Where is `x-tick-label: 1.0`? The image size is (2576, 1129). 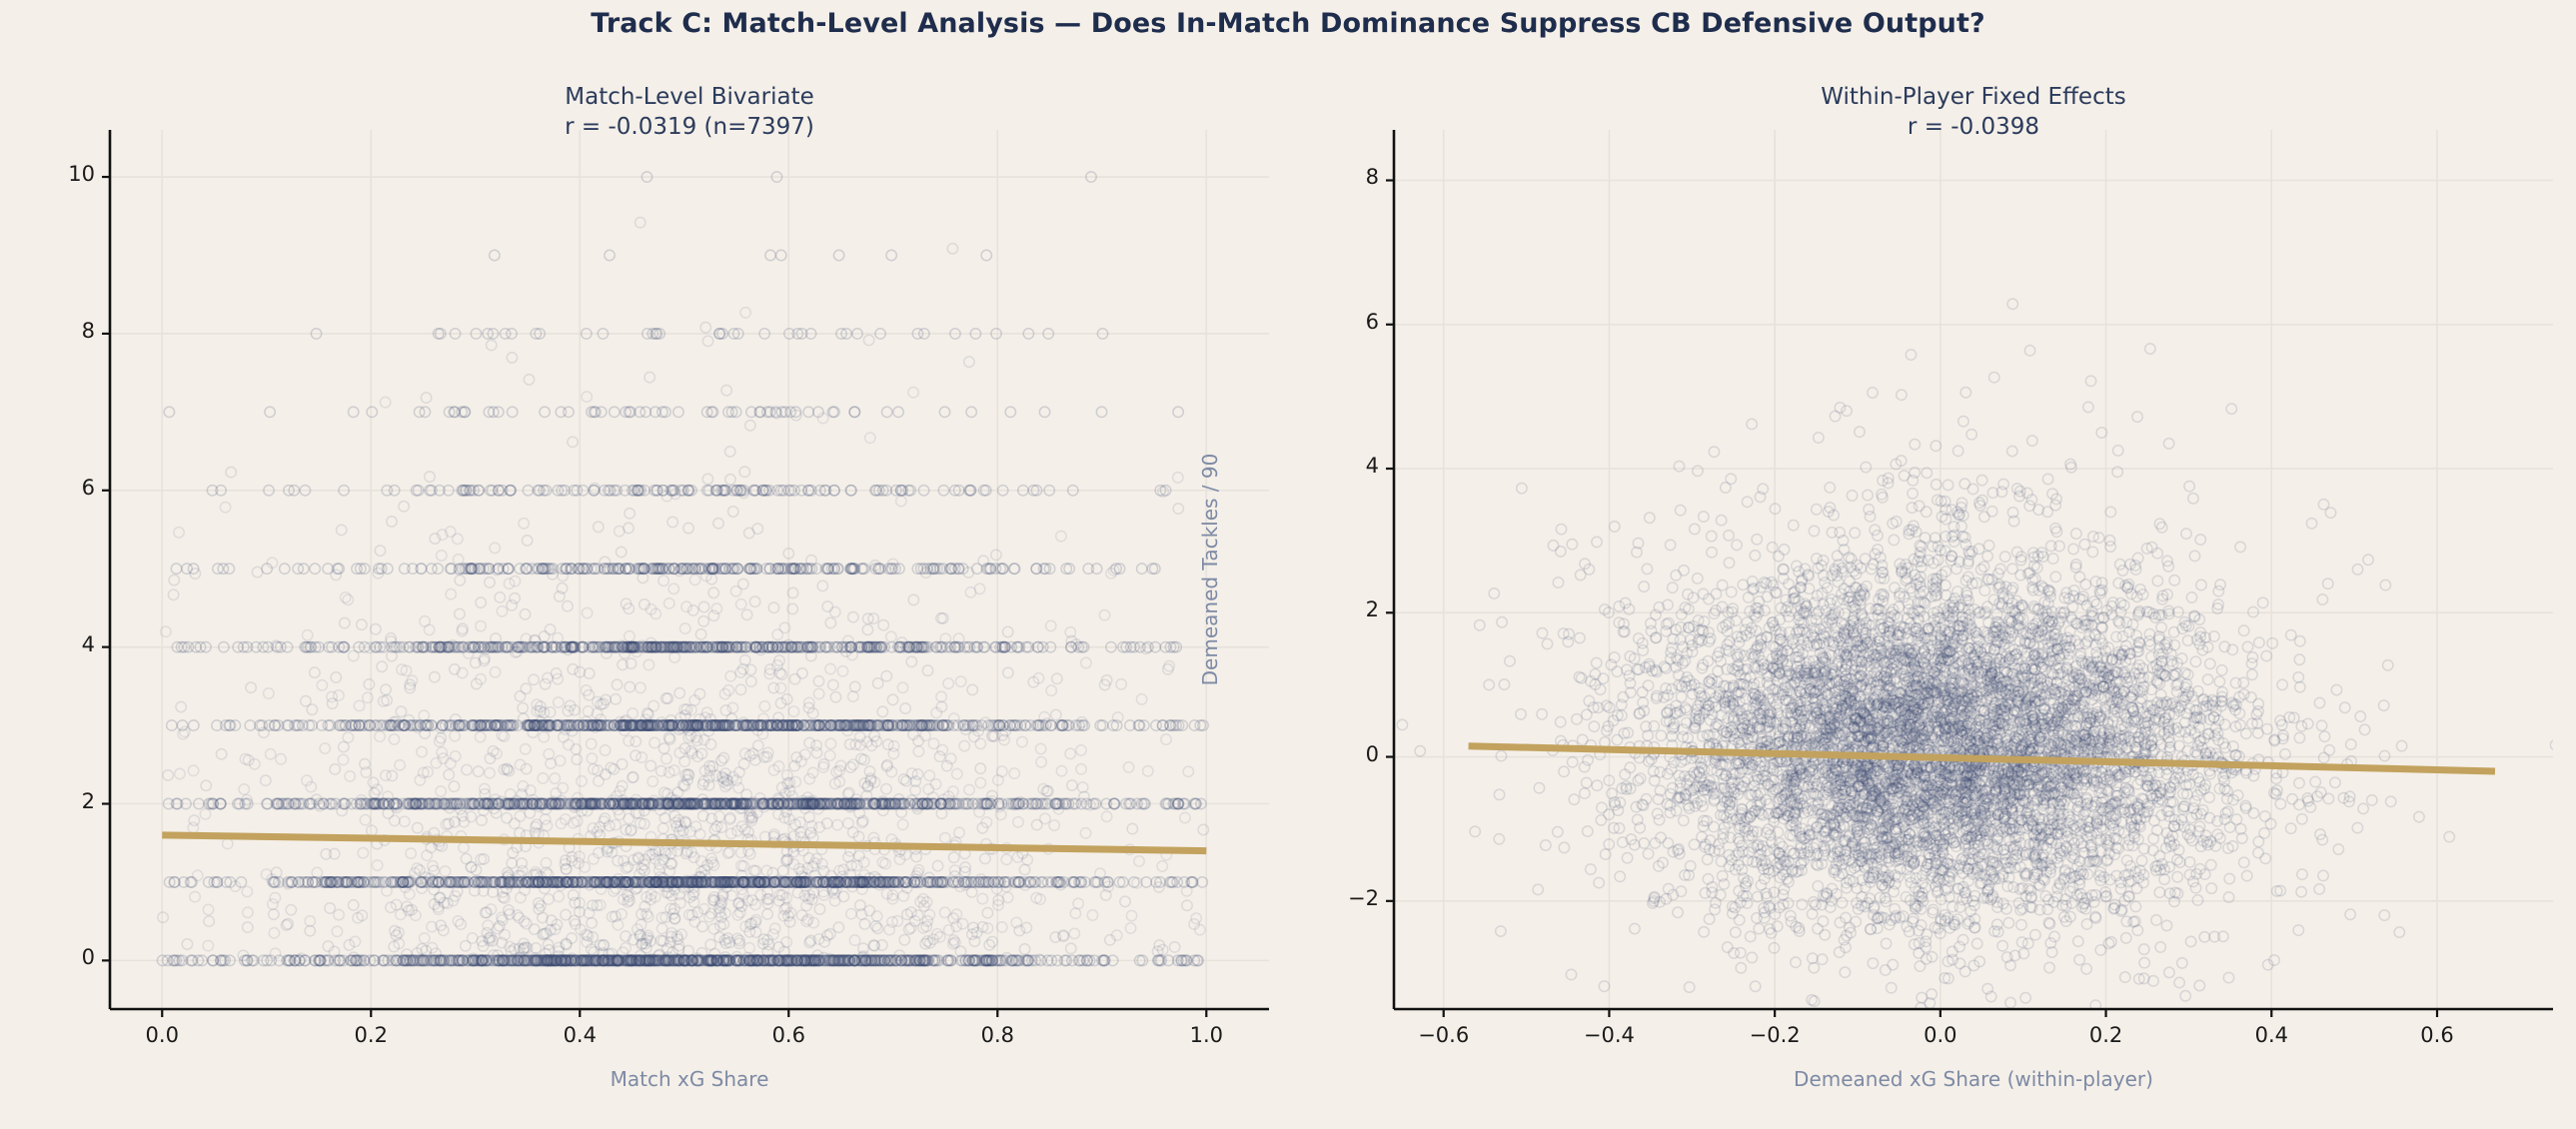
x-tick-label: 1.0 is located at coordinates (1206, 1035).